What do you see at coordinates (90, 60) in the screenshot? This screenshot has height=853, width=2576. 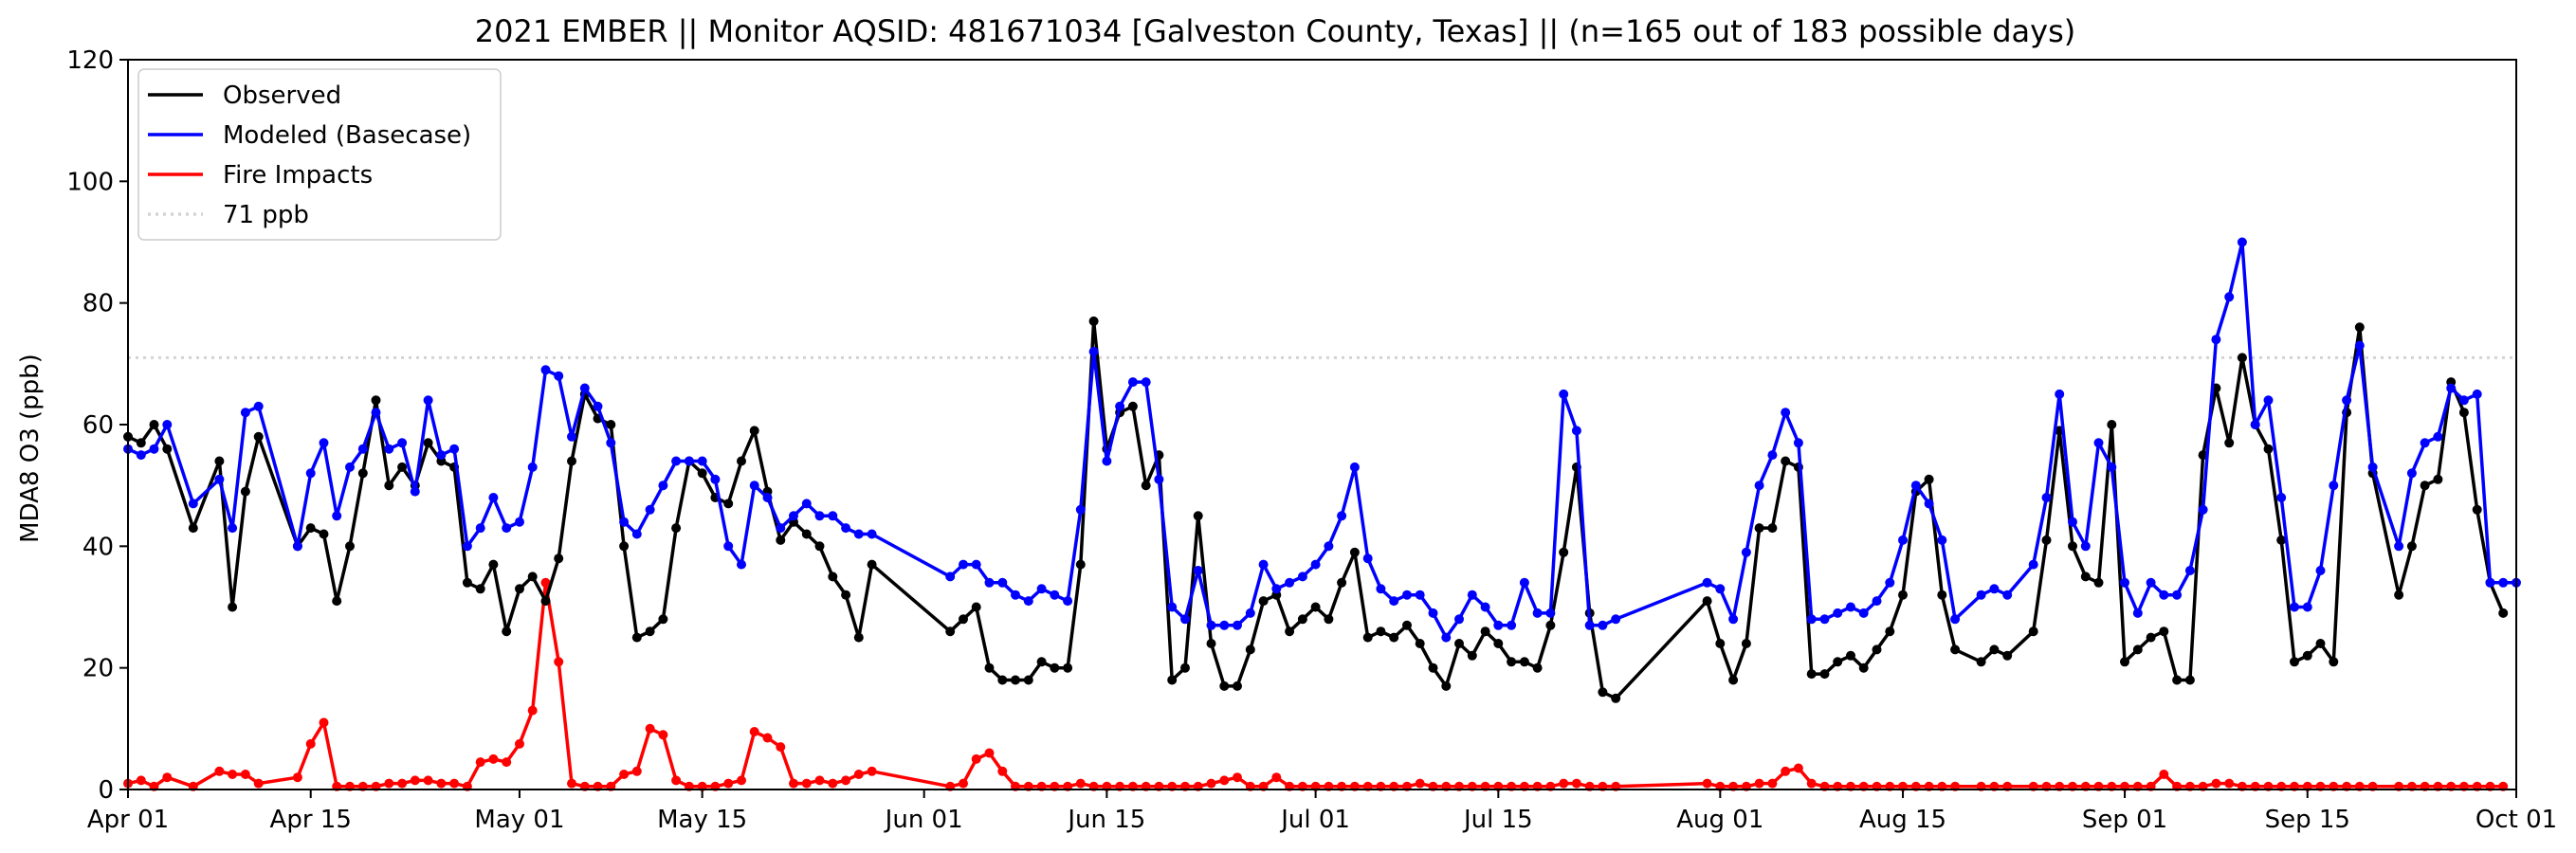 I see `y-tick-label: 120` at bounding box center [90, 60].